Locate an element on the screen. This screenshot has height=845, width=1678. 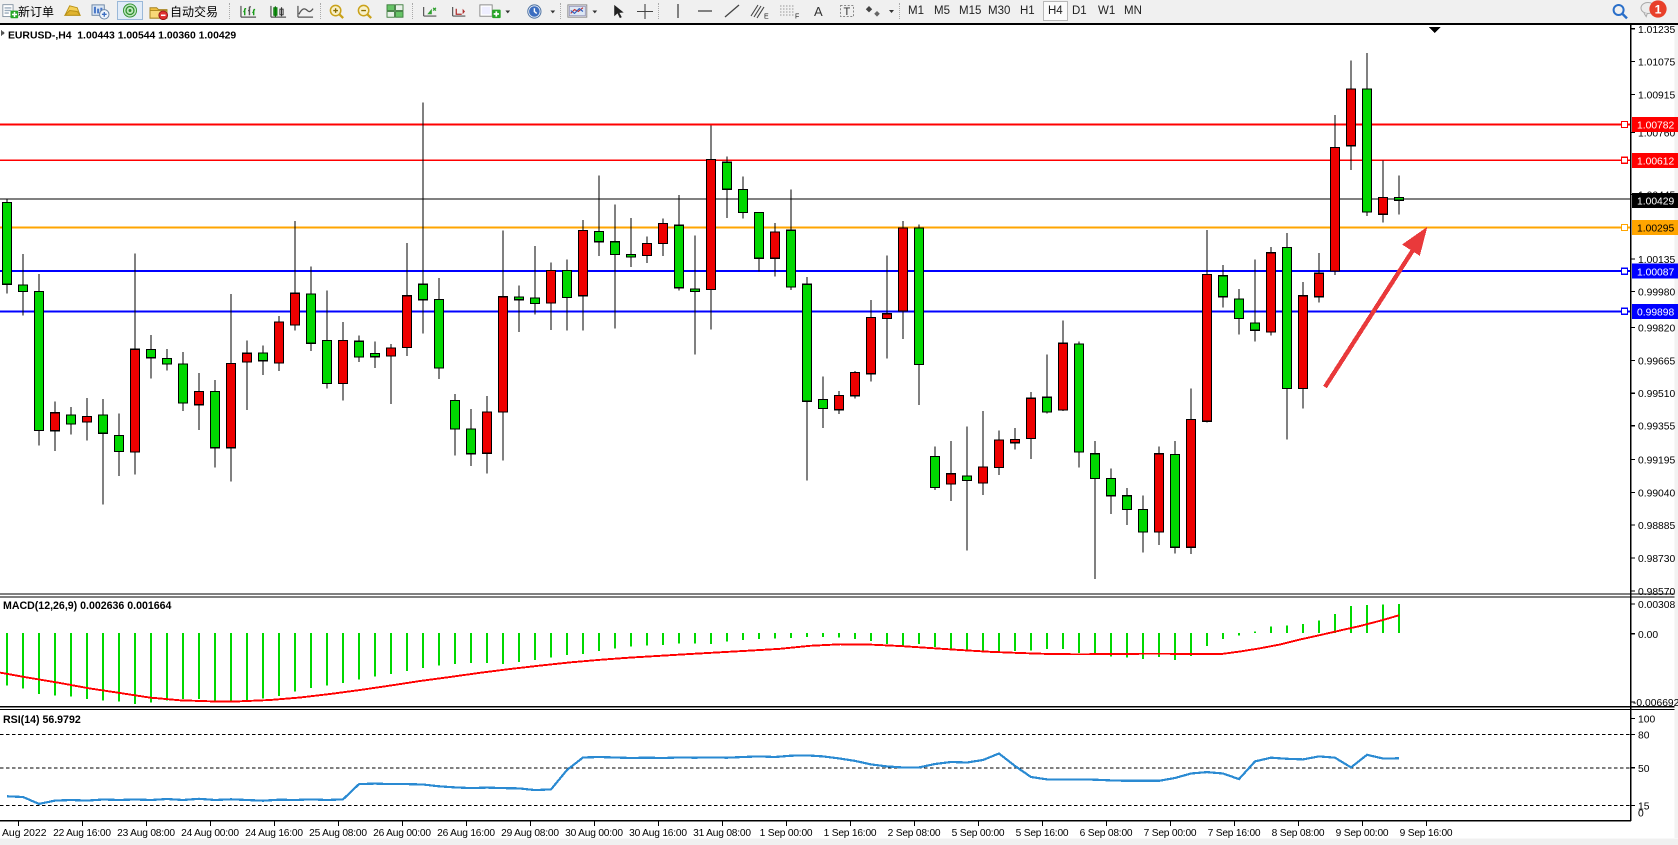
svg-text: 0.99820 is located at coordinates (1656, 329).